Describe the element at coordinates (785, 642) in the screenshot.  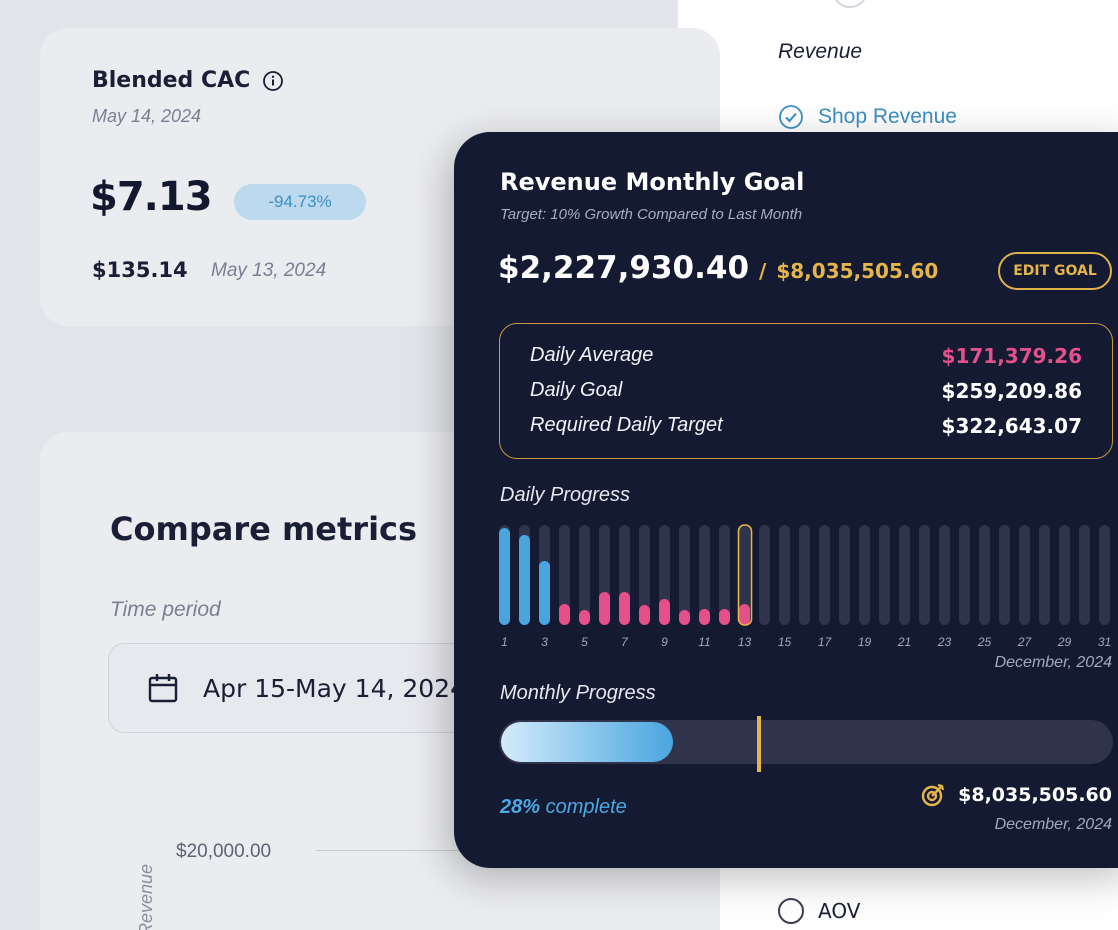
I see `day-tick-label: 15` at that location.